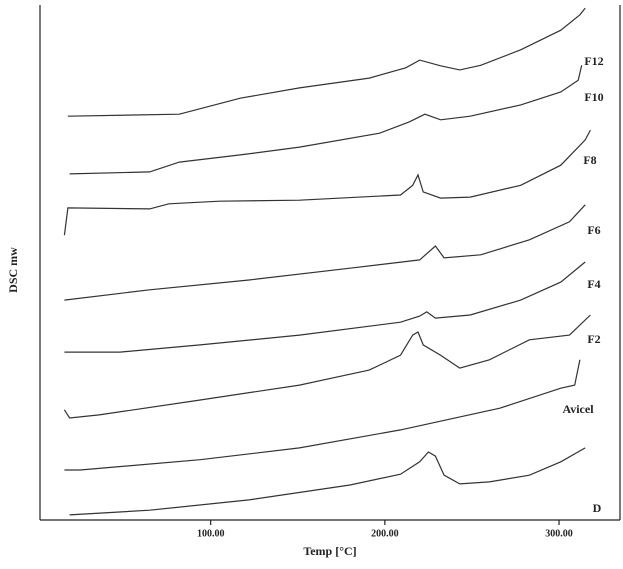  I want to click on series-label: F12, so click(593, 61).